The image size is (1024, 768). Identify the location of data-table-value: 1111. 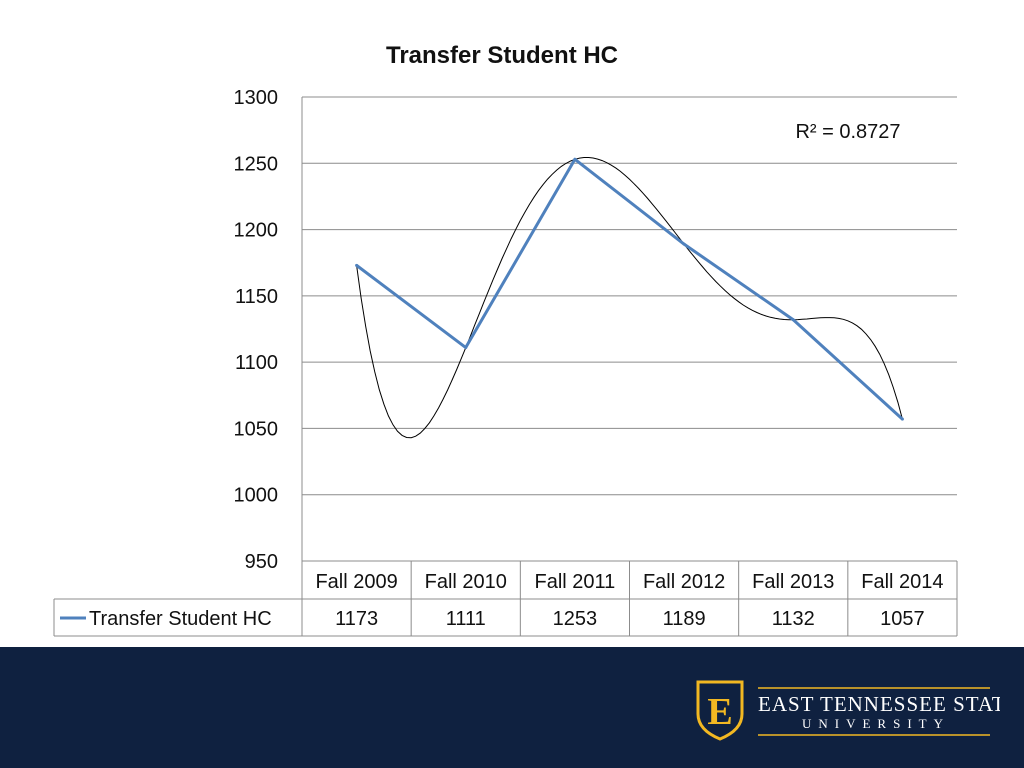
(466, 619).